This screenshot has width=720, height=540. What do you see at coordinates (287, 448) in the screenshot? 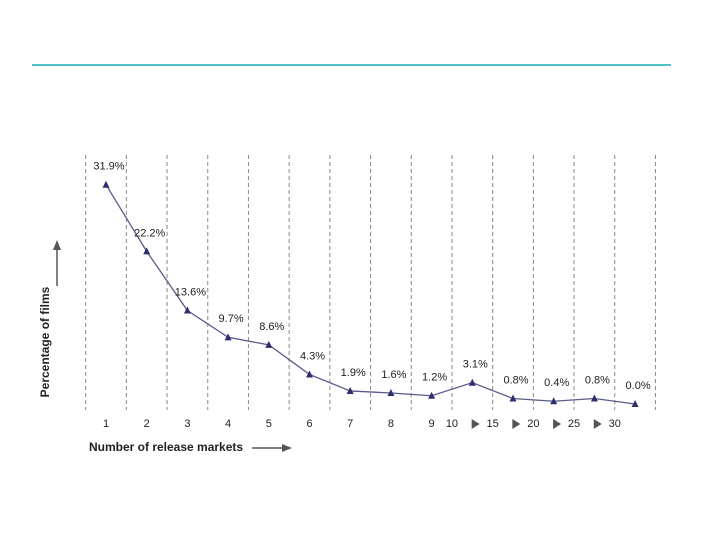
I see `x-axis-arrowhead` at bounding box center [287, 448].